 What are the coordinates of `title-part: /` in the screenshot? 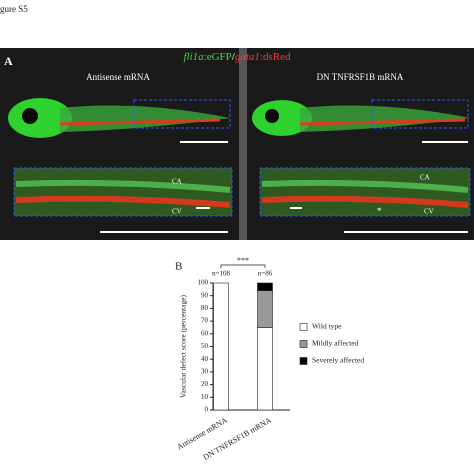 It's located at (234, 57).